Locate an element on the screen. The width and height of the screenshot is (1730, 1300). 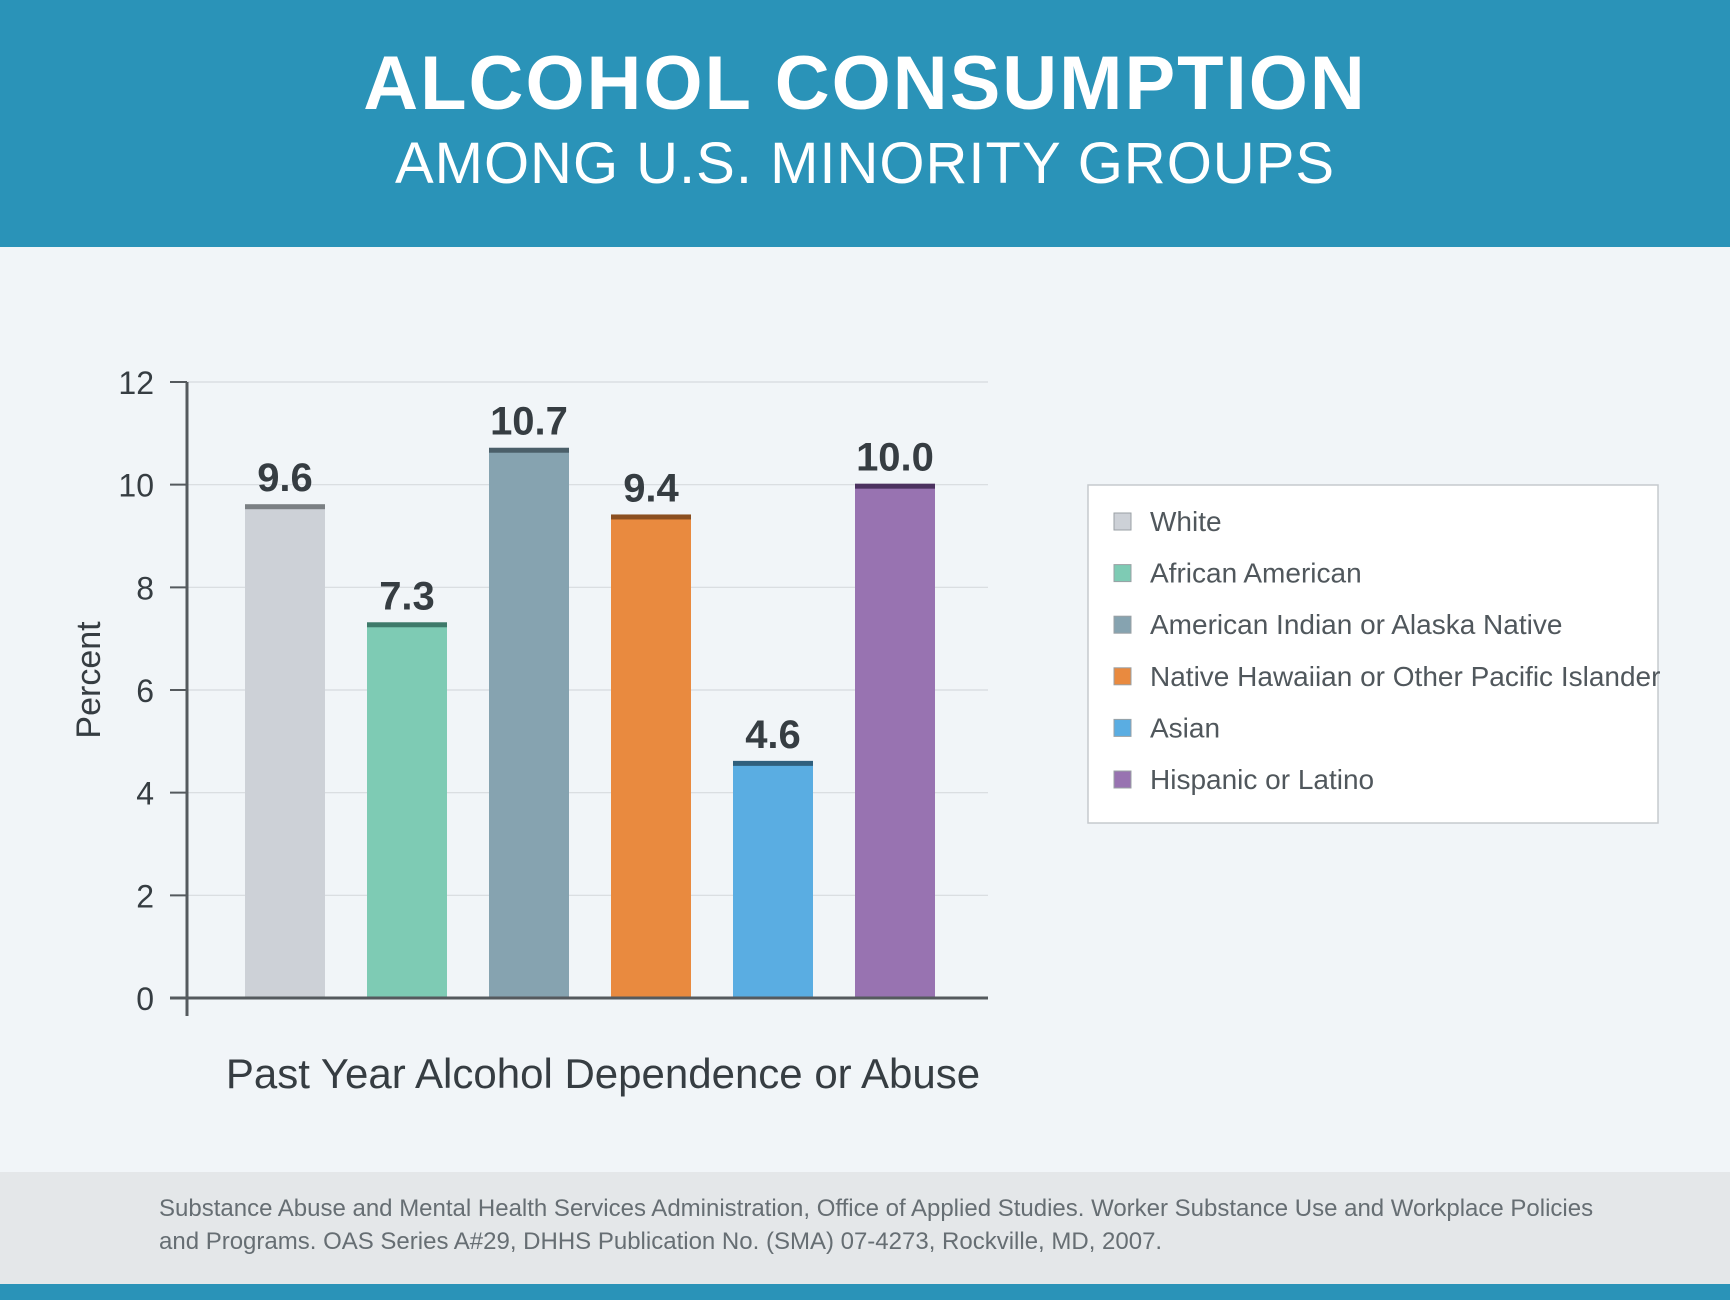
x-axis-label: Past Year Alcohol Dependence or Abuse is located at coordinates (603, 1073).